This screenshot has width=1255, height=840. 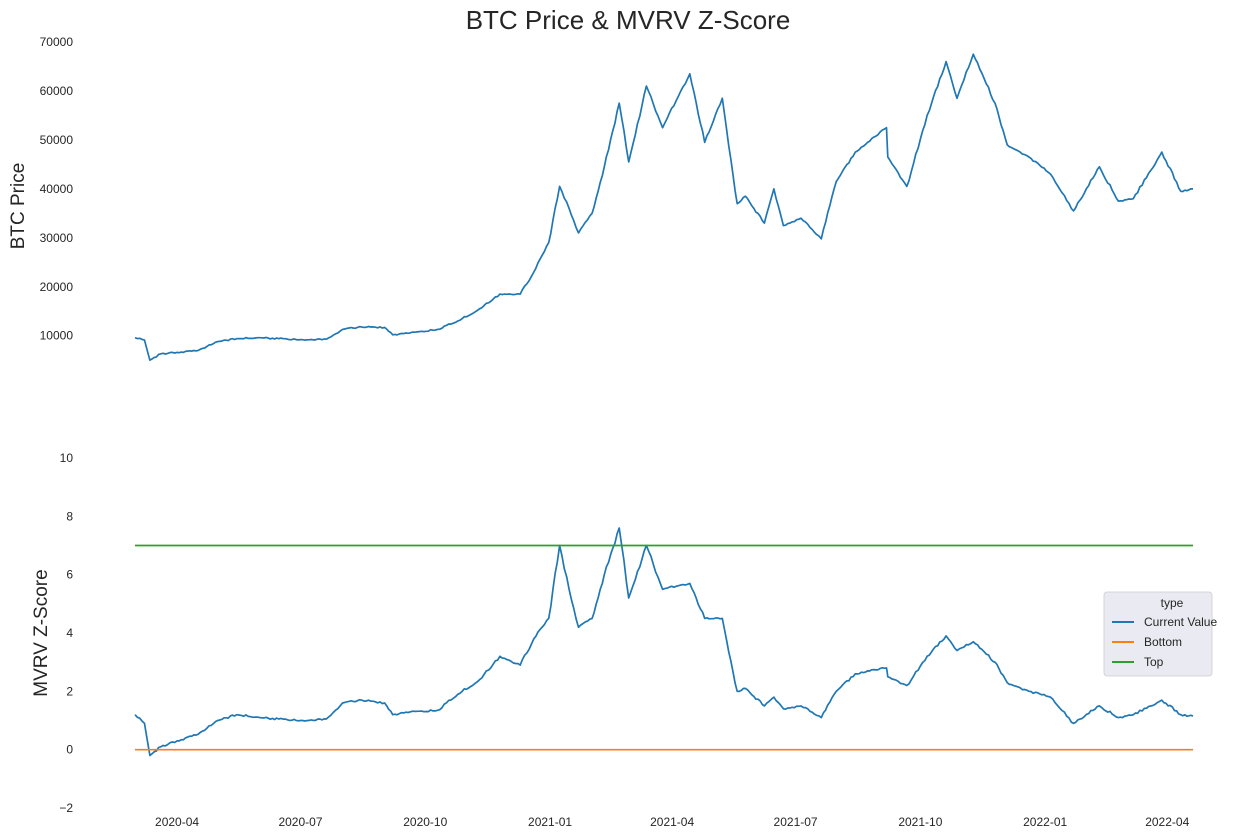 What do you see at coordinates (57, 238) in the screenshot?
I see `y-tick-label: 30000` at bounding box center [57, 238].